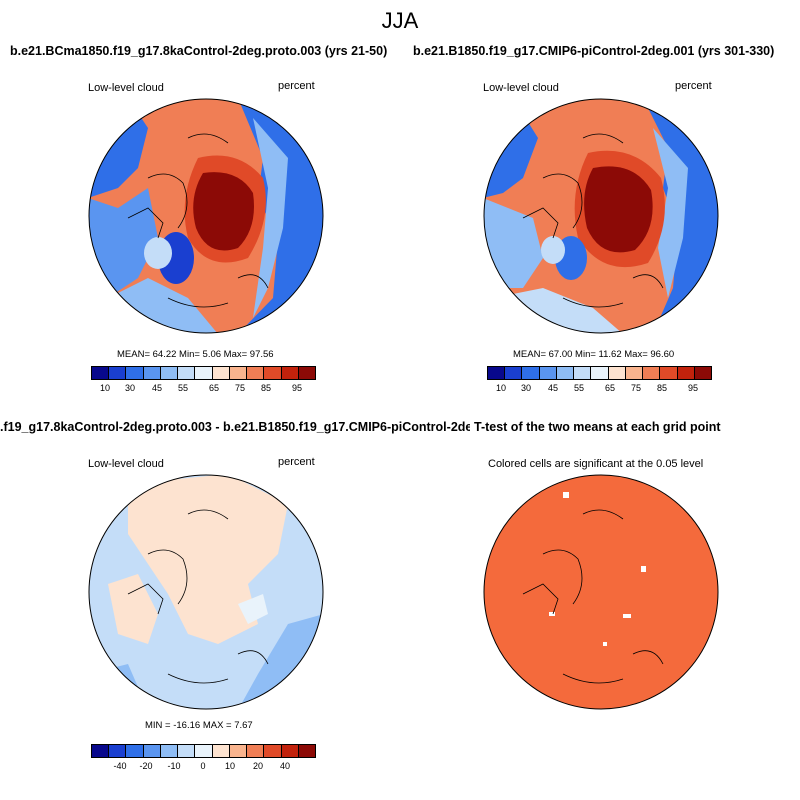  Describe the element at coordinates (296, 86) in the screenshot. I see `units-label-top-left: percent` at that location.